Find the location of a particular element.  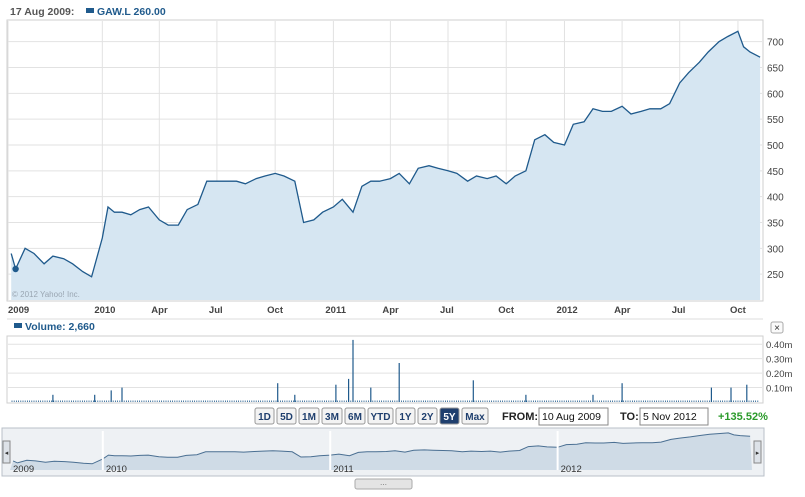

navigator-left-handle: ◂ is located at coordinates (6, 452).